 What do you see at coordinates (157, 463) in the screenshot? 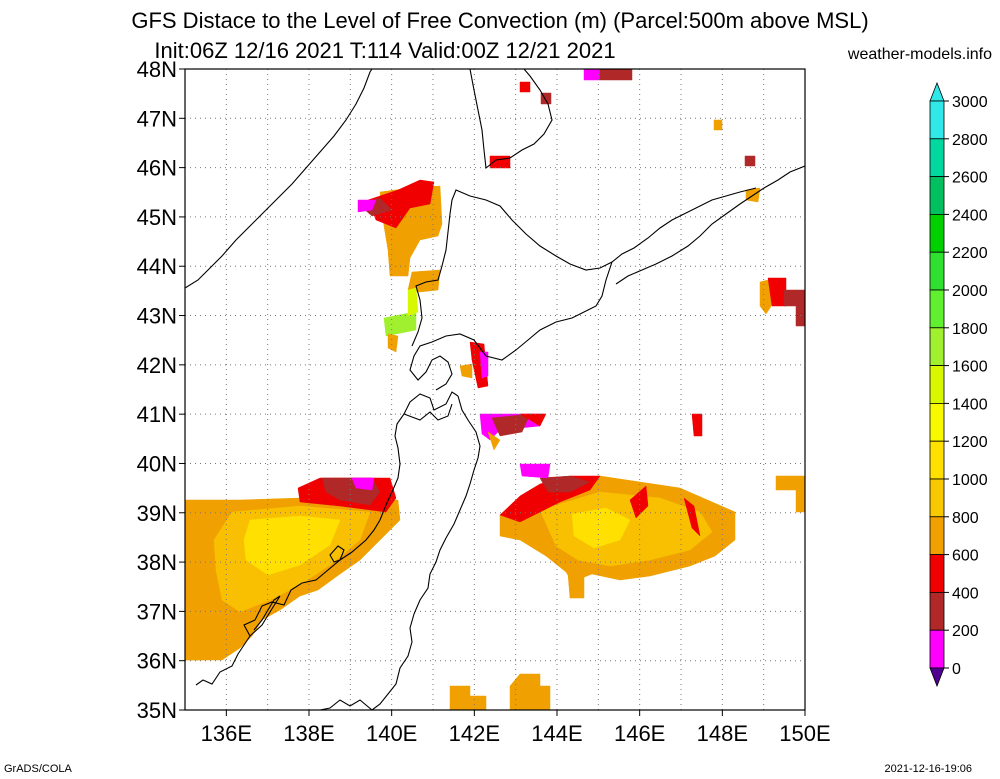
I see `lat-label: 40N` at bounding box center [157, 463].